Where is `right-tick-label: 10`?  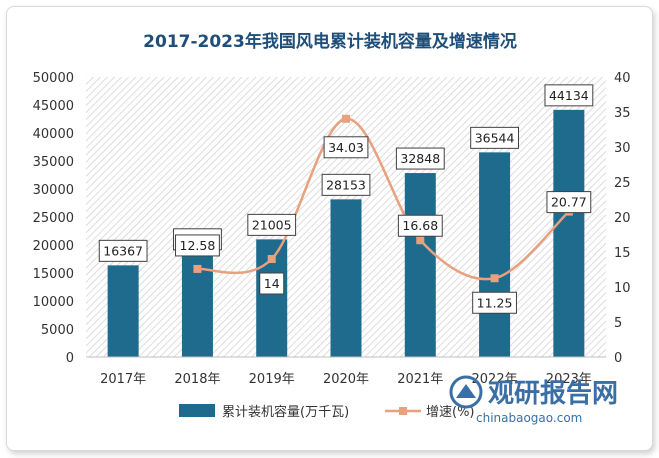
right-tick-label: 10 is located at coordinates (622, 288).